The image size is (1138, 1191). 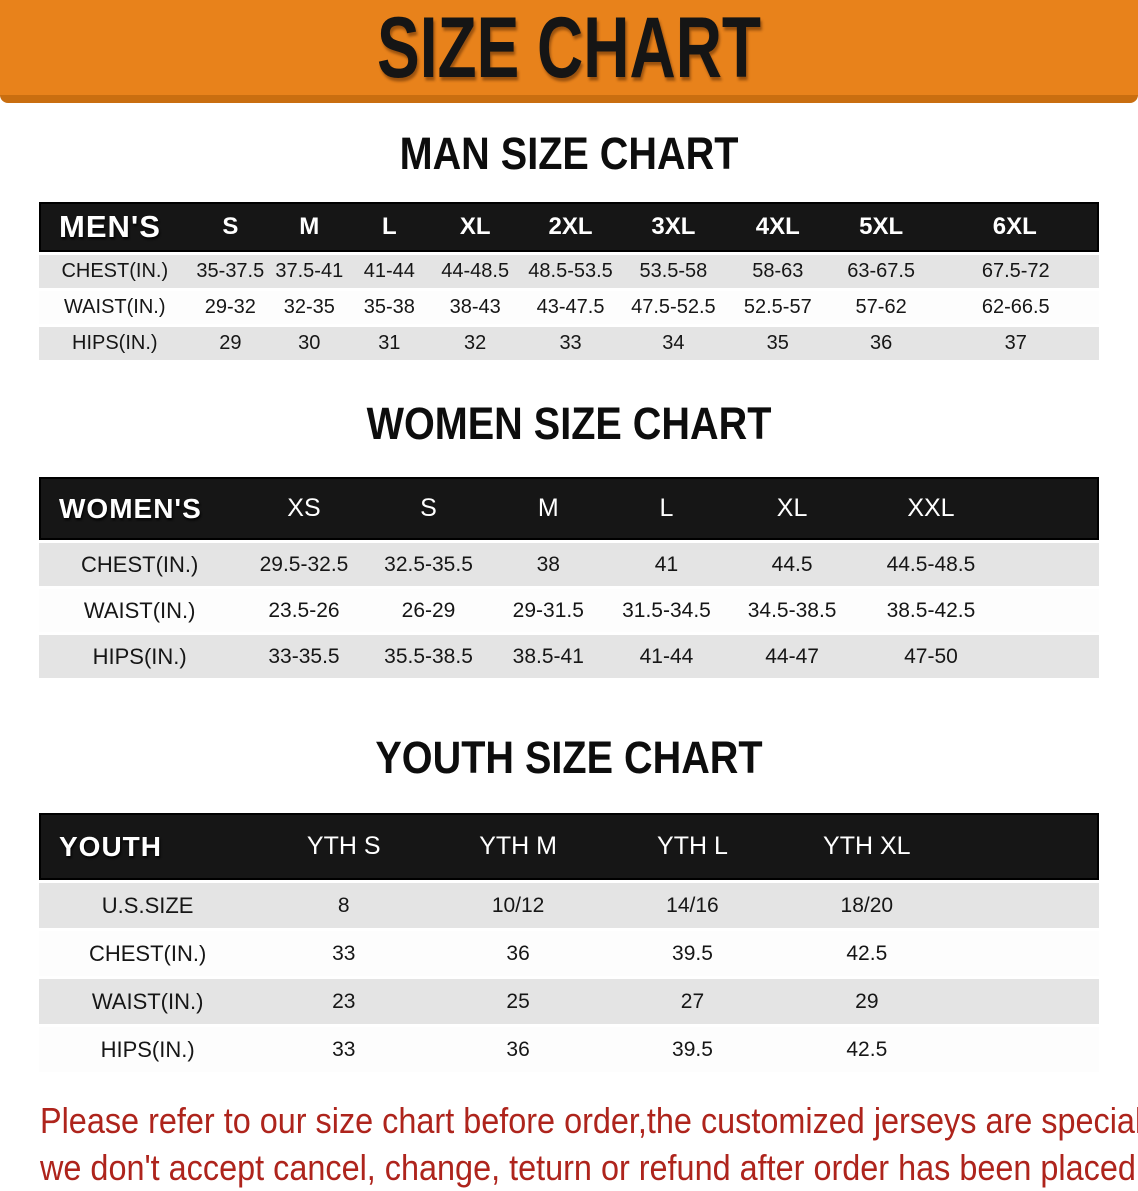 What do you see at coordinates (881, 271) in the screenshot?
I see `size-cell: 63-67.5` at bounding box center [881, 271].